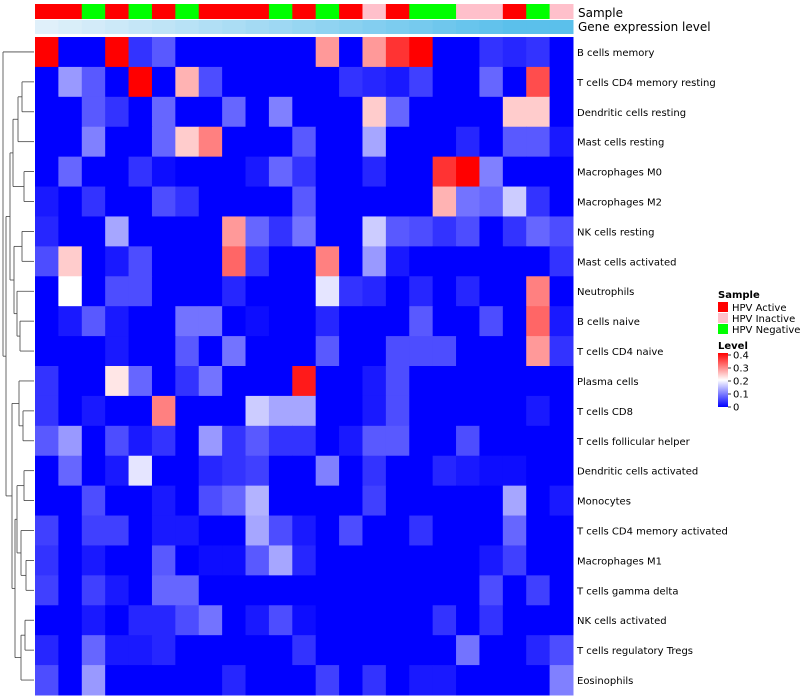 The width and height of the screenshot is (800, 700). What do you see at coordinates (608, 382) in the screenshot?
I see `row-label: Plasma cells` at bounding box center [608, 382].